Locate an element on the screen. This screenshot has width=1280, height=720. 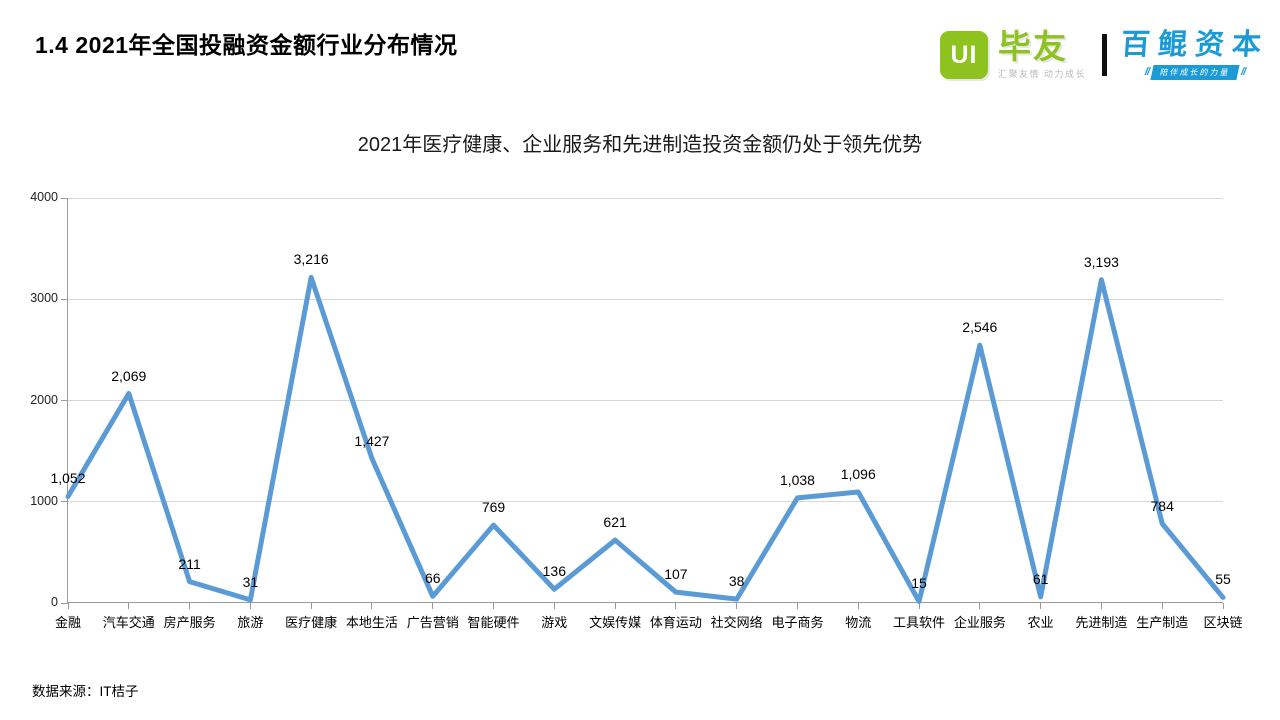
data-source-note: 数据来源：IT桔子 is located at coordinates (85, 691).